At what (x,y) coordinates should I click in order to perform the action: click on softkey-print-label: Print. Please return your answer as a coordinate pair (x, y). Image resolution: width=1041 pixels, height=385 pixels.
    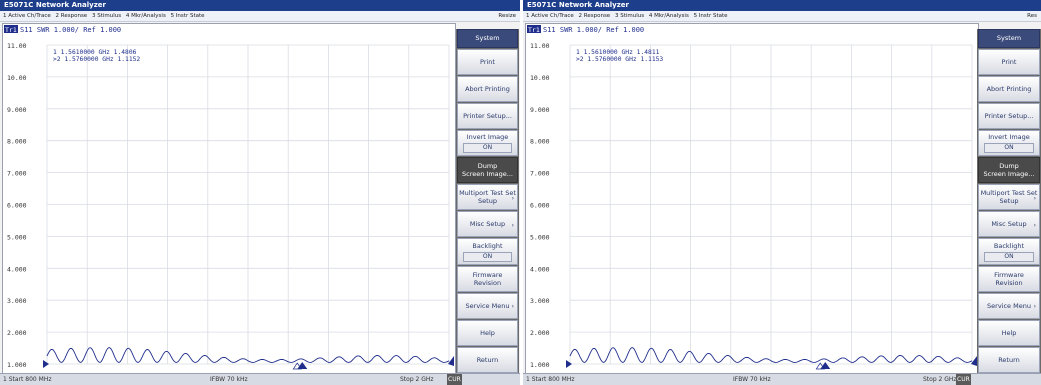
    Looking at the image, I should click on (1009, 61).